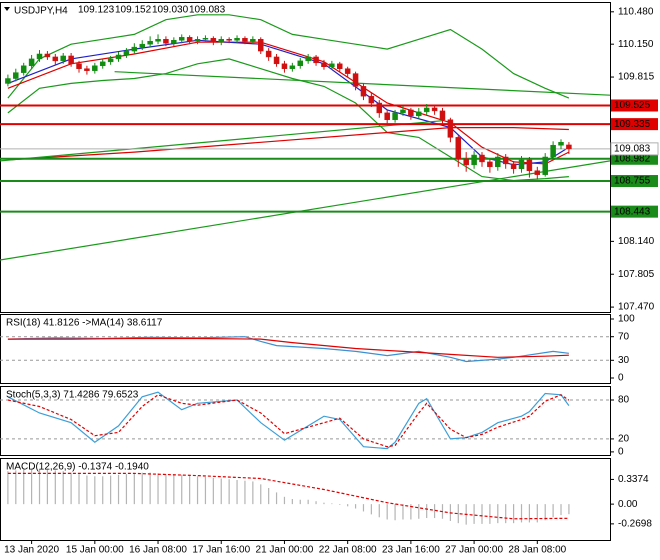 This screenshot has width=660, height=560. I want to click on y-tick-label: 70, so click(624, 336).